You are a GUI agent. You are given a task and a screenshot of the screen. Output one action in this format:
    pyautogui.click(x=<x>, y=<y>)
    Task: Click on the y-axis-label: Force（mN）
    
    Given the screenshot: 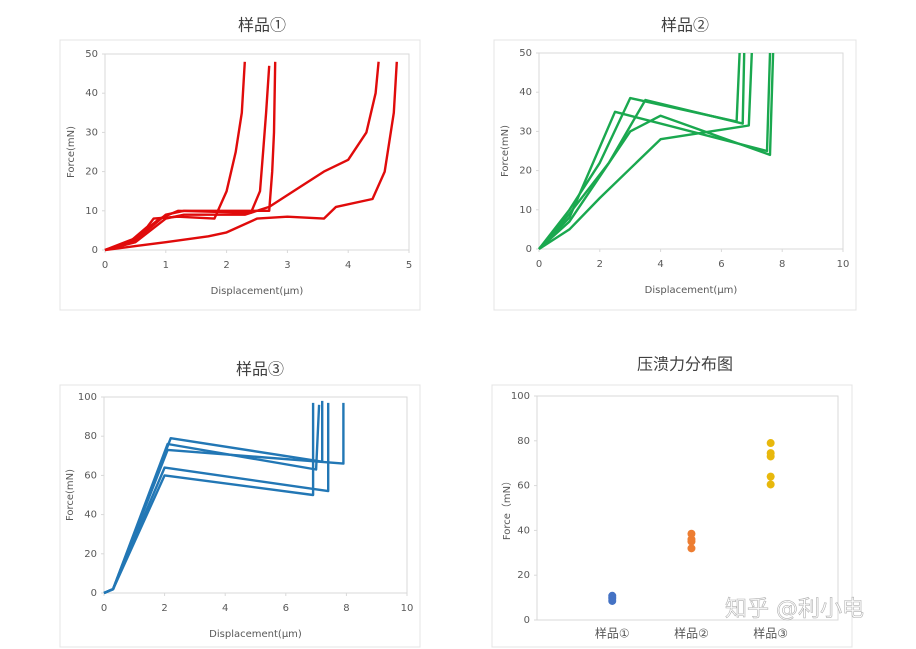 What is the action you would take?
    pyautogui.click(x=507, y=508)
    